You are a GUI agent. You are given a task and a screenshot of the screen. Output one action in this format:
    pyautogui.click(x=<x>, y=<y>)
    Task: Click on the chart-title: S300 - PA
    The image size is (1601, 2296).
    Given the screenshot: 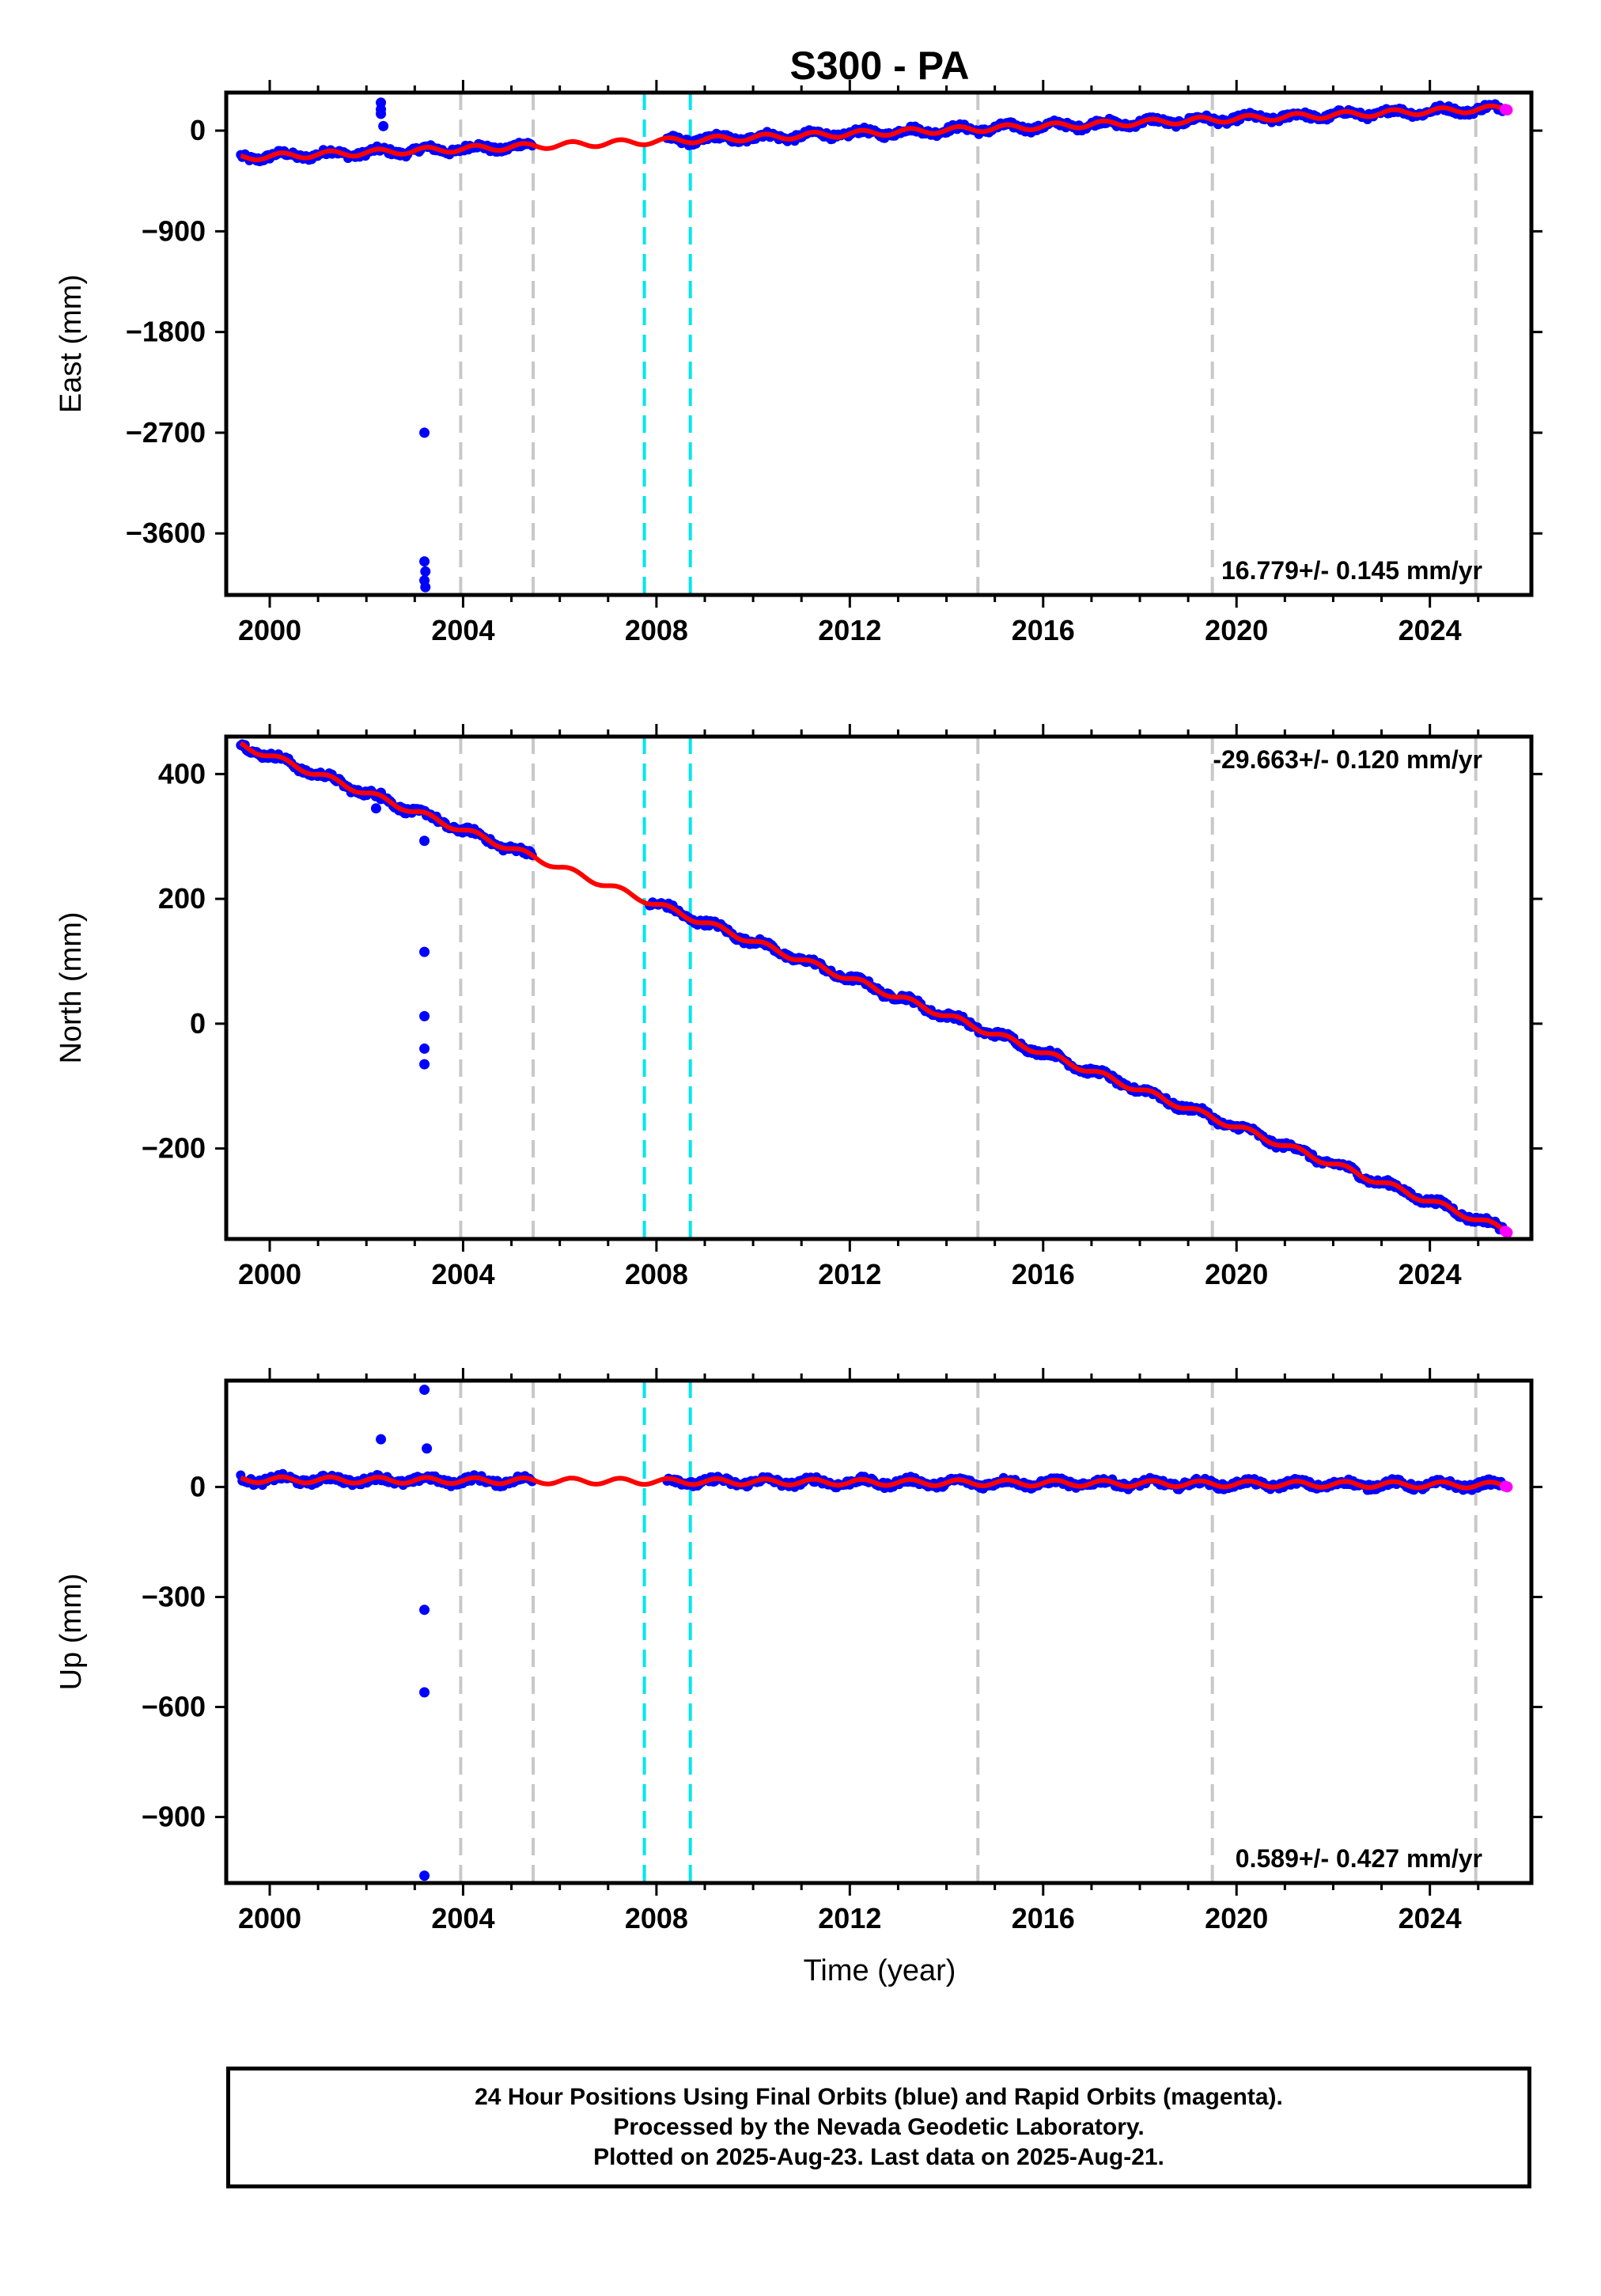 What is the action you would take?
    pyautogui.click(x=880, y=66)
    